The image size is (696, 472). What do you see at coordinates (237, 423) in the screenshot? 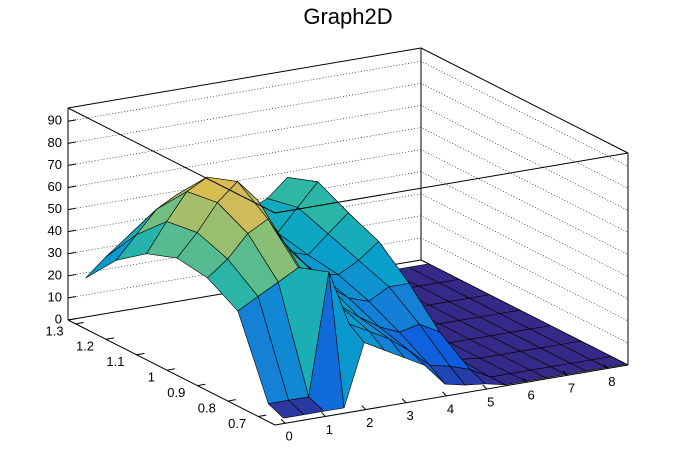
I see `y-tick-label: 0.7` at bounding box center [237, 423].